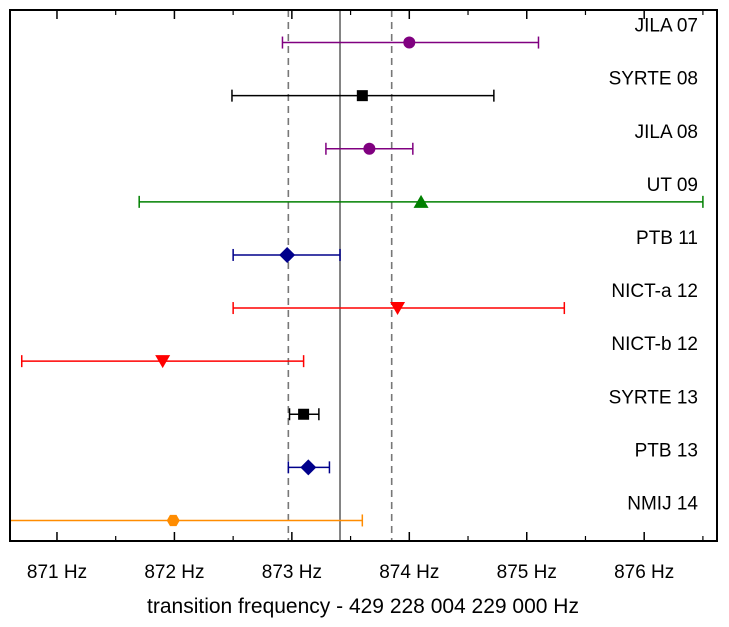 The height and width of the screenshot is (627, 729). Describe the element at coordinates (654, 344) in the screenshot. I see `label-nict-b-12: NICT-b 12` at that location.